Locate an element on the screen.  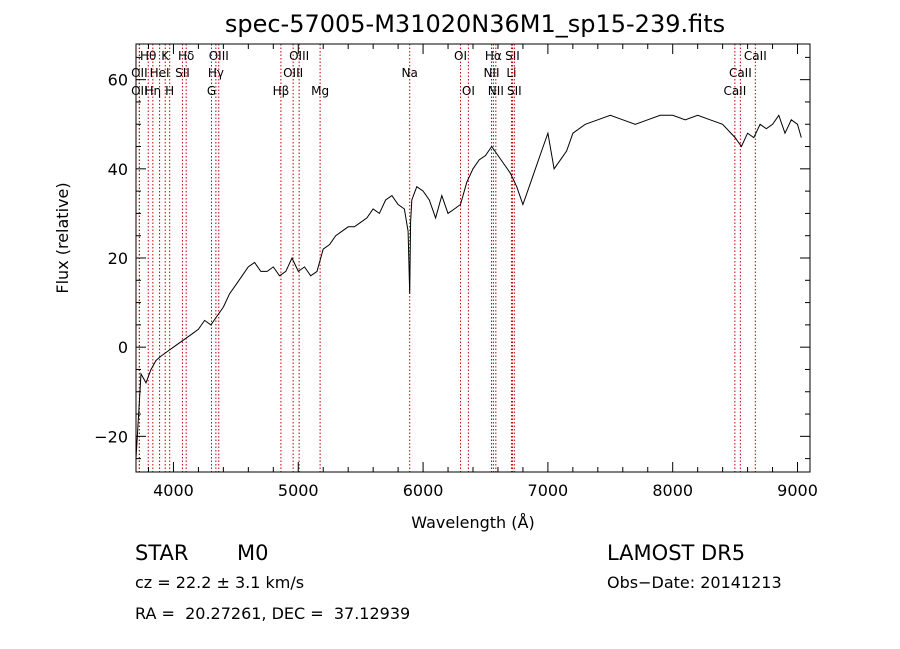
spectral-line-label: H is located at coordinates (169, 91).